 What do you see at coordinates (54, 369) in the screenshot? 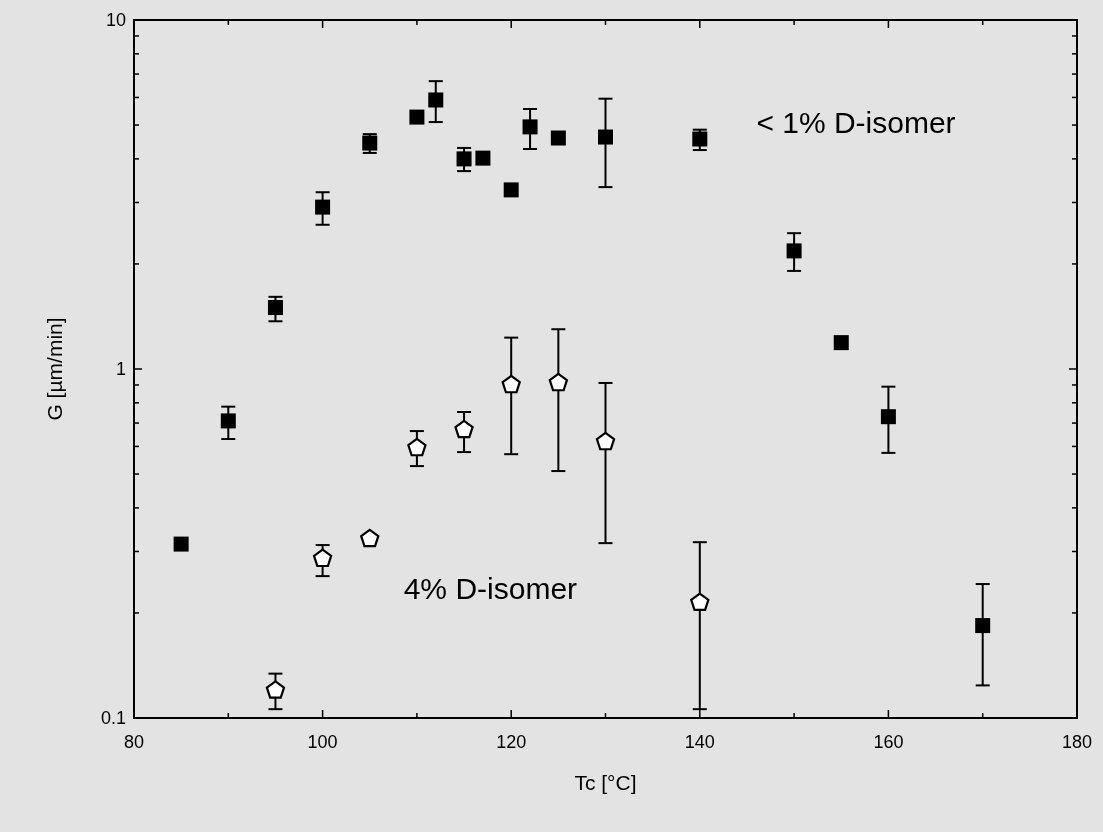
I see `y-axis-title: G [µm/min]` at bounding box center [54, 369].